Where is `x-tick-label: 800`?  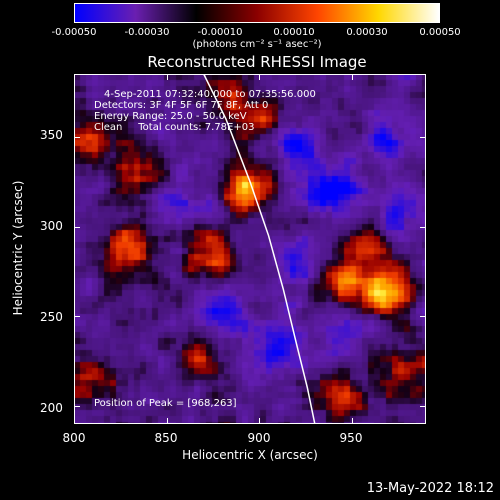
x-tick-label: 800 is located at coordinates (74, 438).